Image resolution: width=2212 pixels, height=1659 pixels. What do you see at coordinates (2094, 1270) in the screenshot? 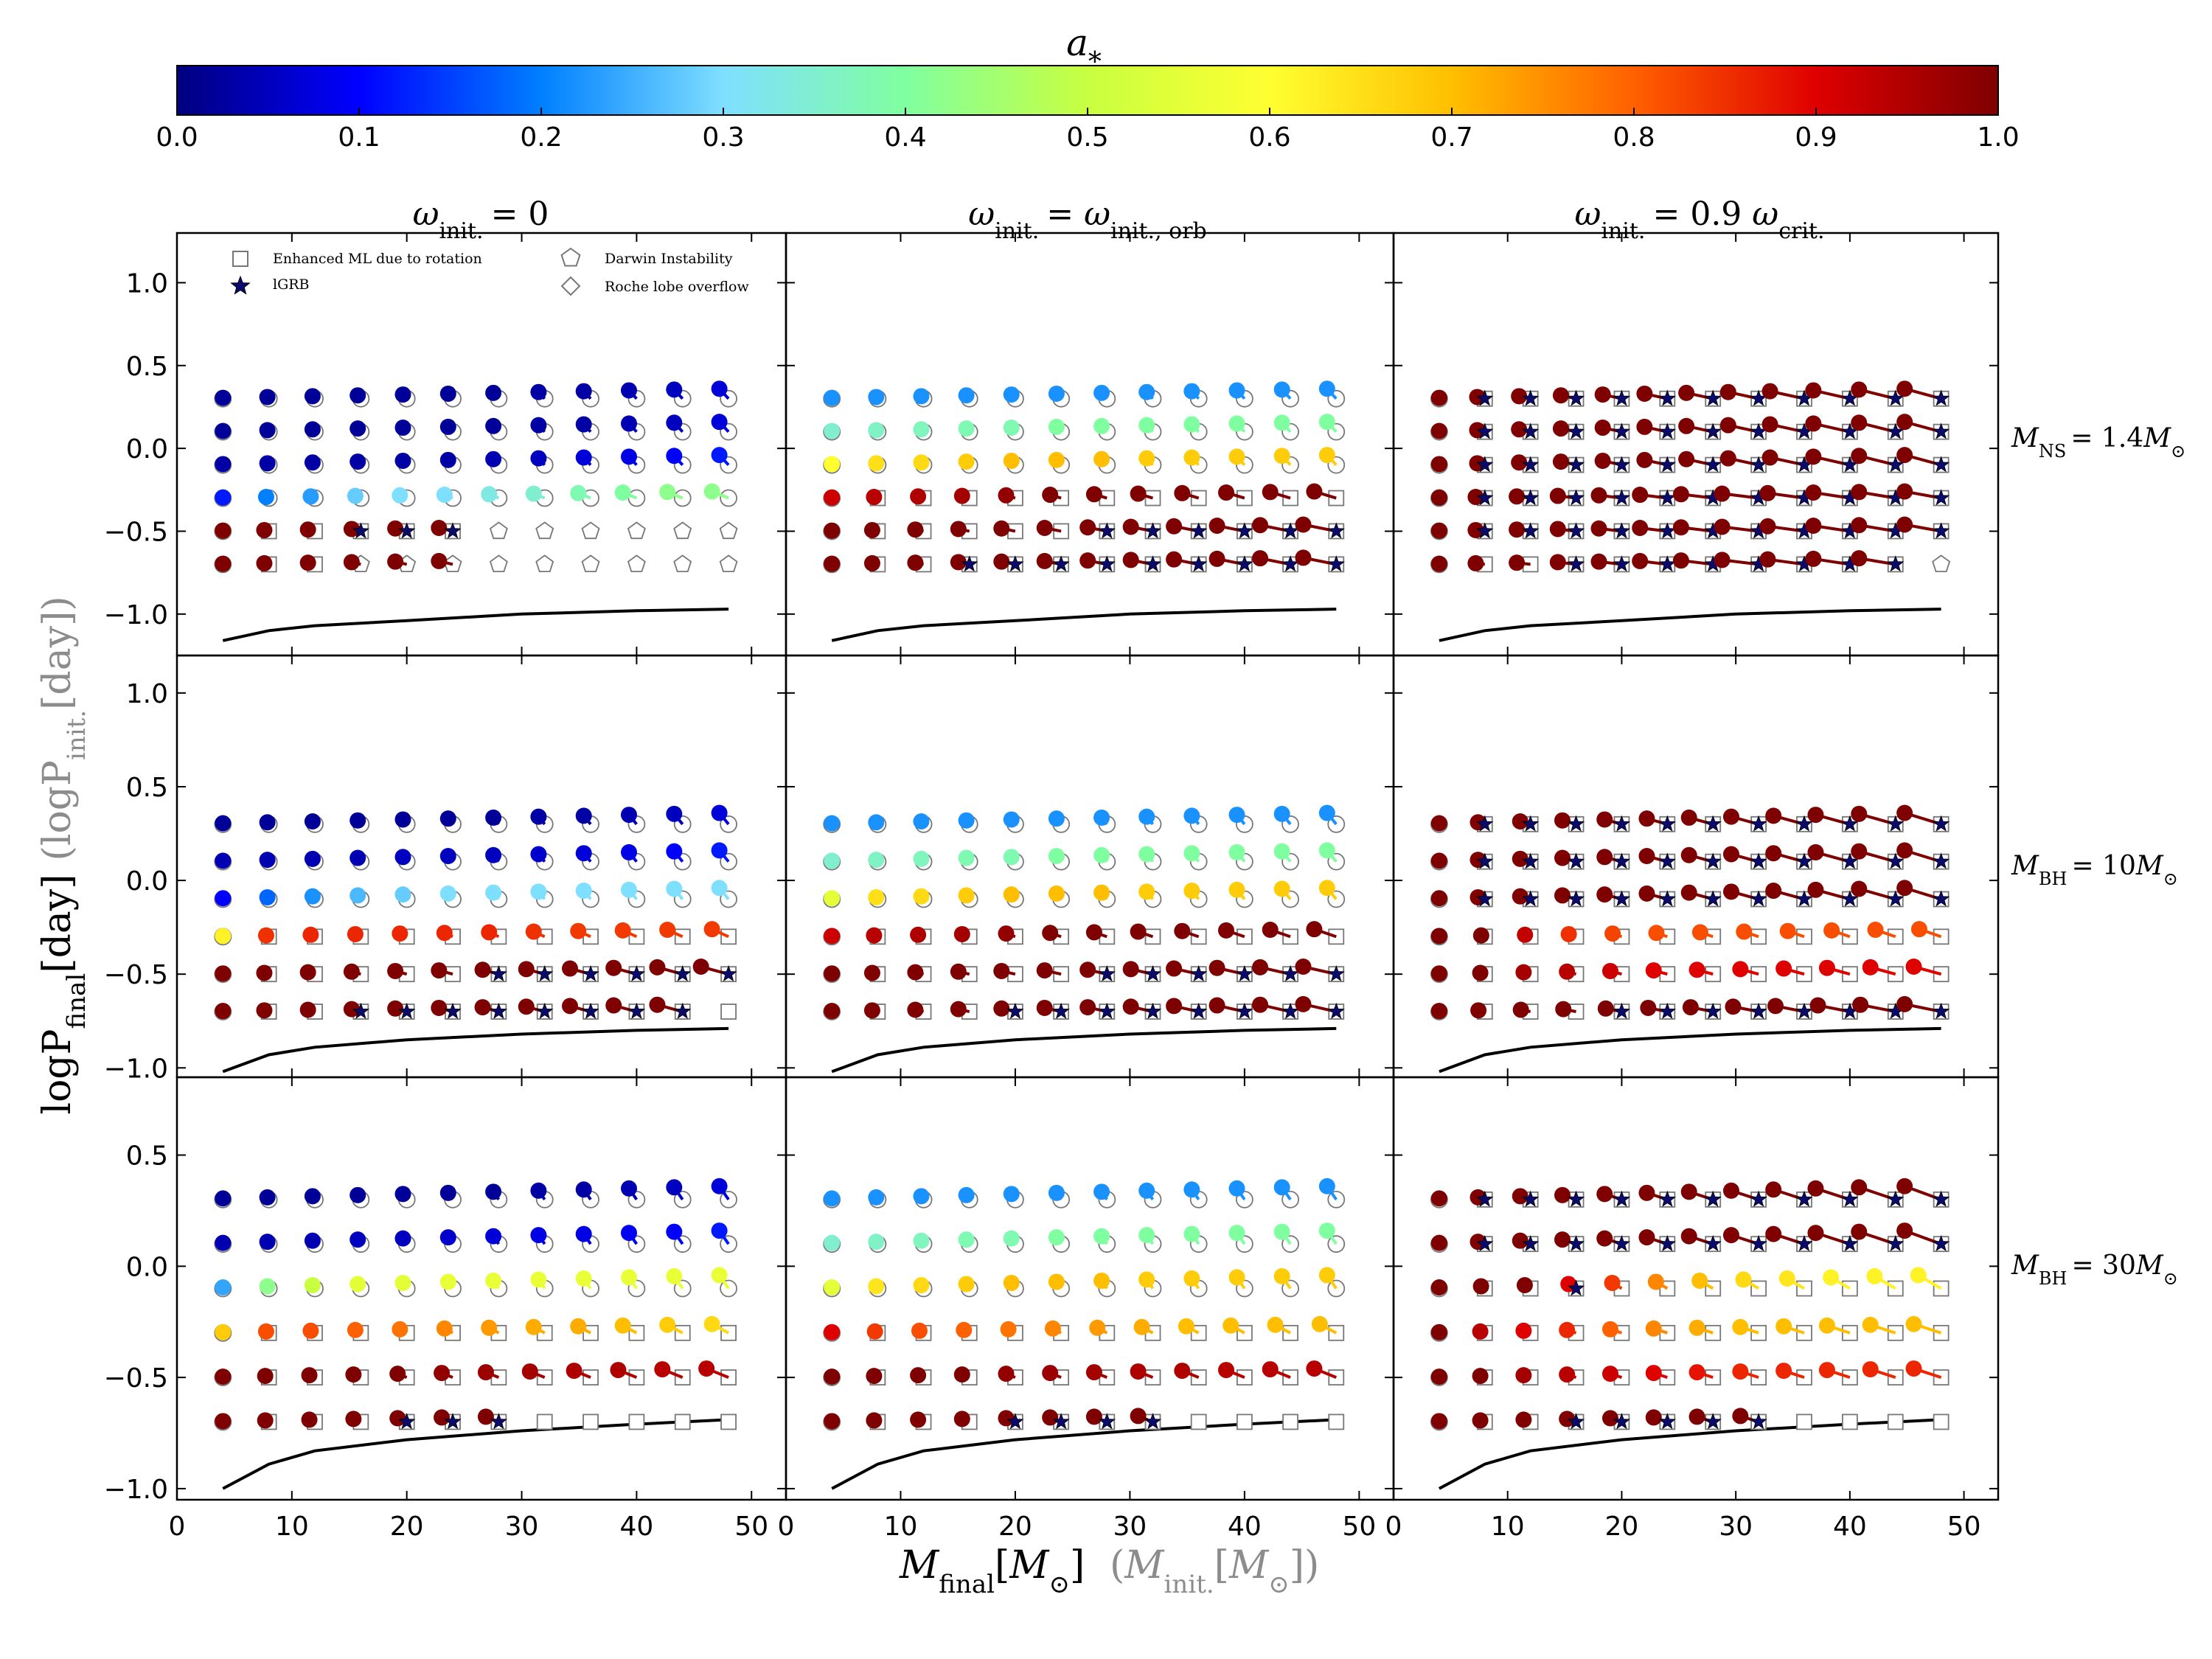
I see `row-label-bh30: MBH = 30M⊙` at bounding box center [2094, 1270].